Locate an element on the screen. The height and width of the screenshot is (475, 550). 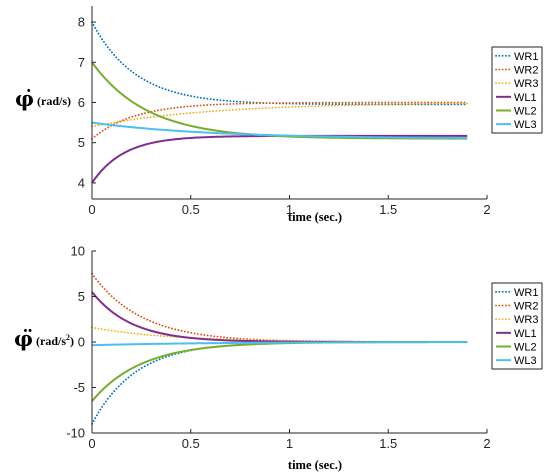
y-axis-label-top: φ̇ (rad/s) is located at coordinates (43, 98).